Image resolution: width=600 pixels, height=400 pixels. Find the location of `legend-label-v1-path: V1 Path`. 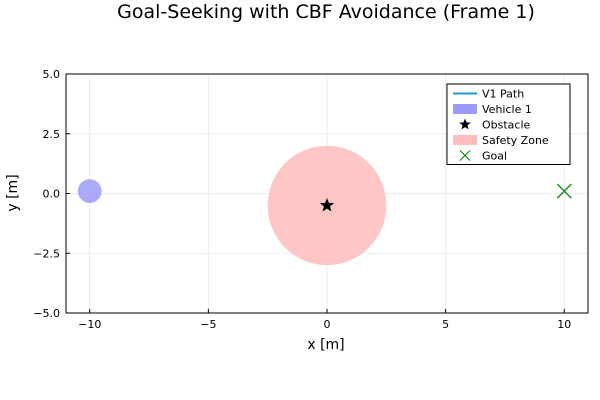

legend-label-v1-path: V1 Path is located at coordinates (503, 94).